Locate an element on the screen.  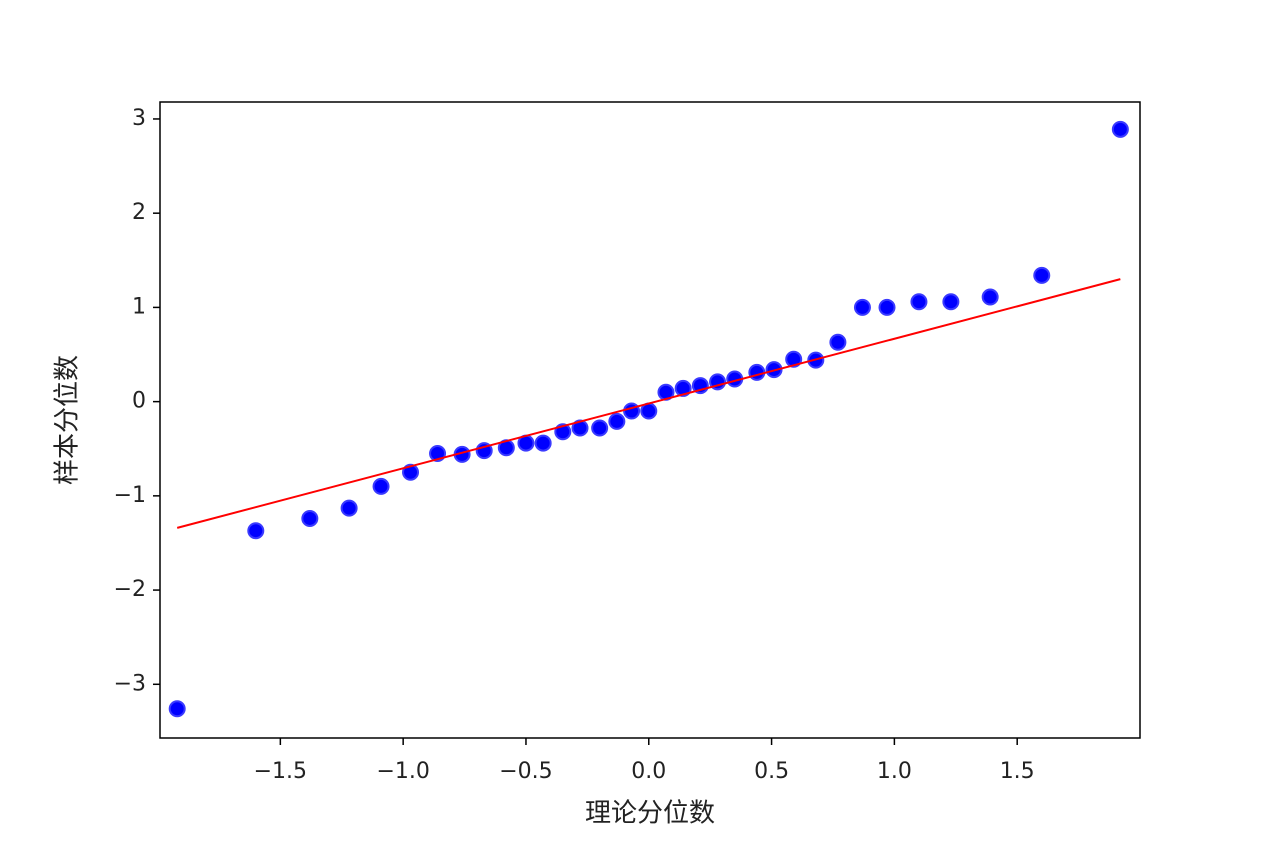
y-tick-label: −2 is located at coordinates (130, 589).